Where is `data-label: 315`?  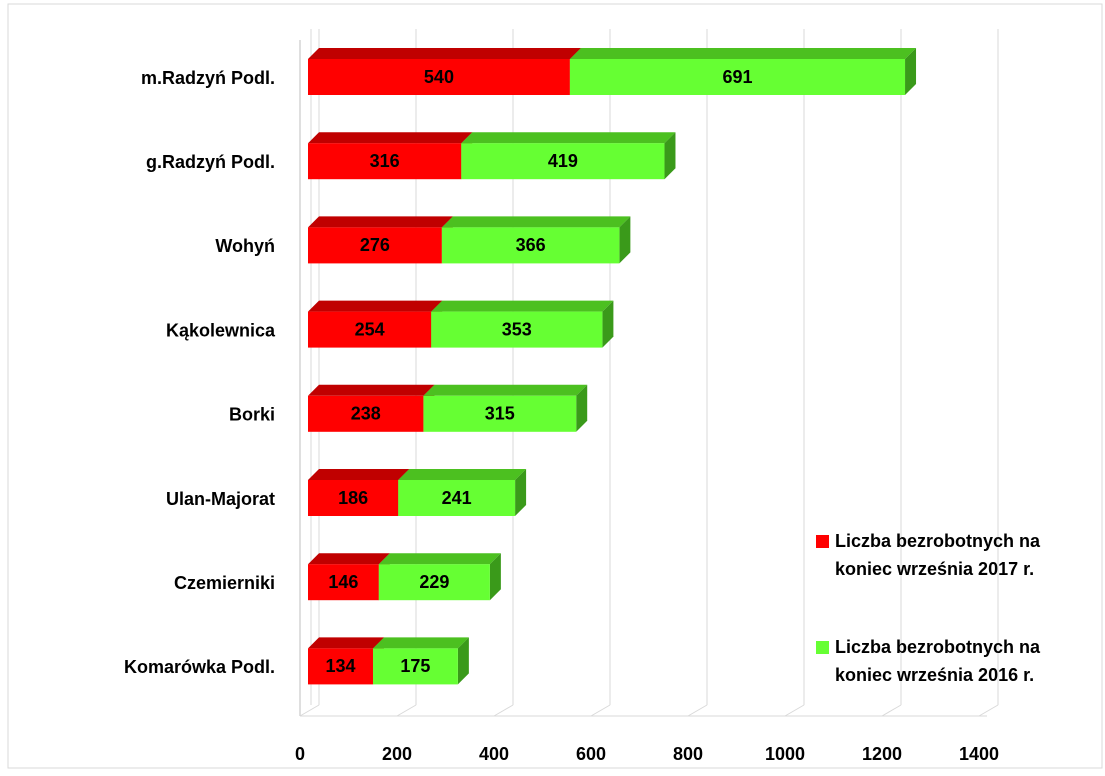 data-label: 315 is located at coordinates (500, 414).